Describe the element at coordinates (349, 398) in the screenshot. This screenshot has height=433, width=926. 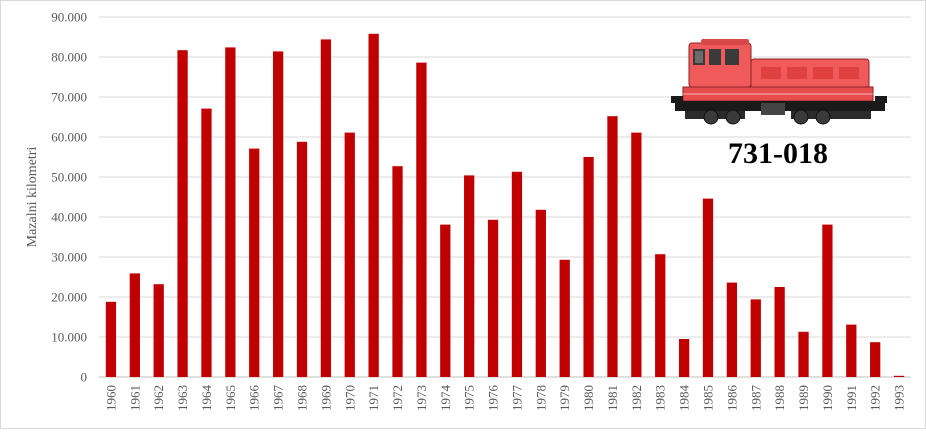
I see `x-tick-label: 1970` at that location.